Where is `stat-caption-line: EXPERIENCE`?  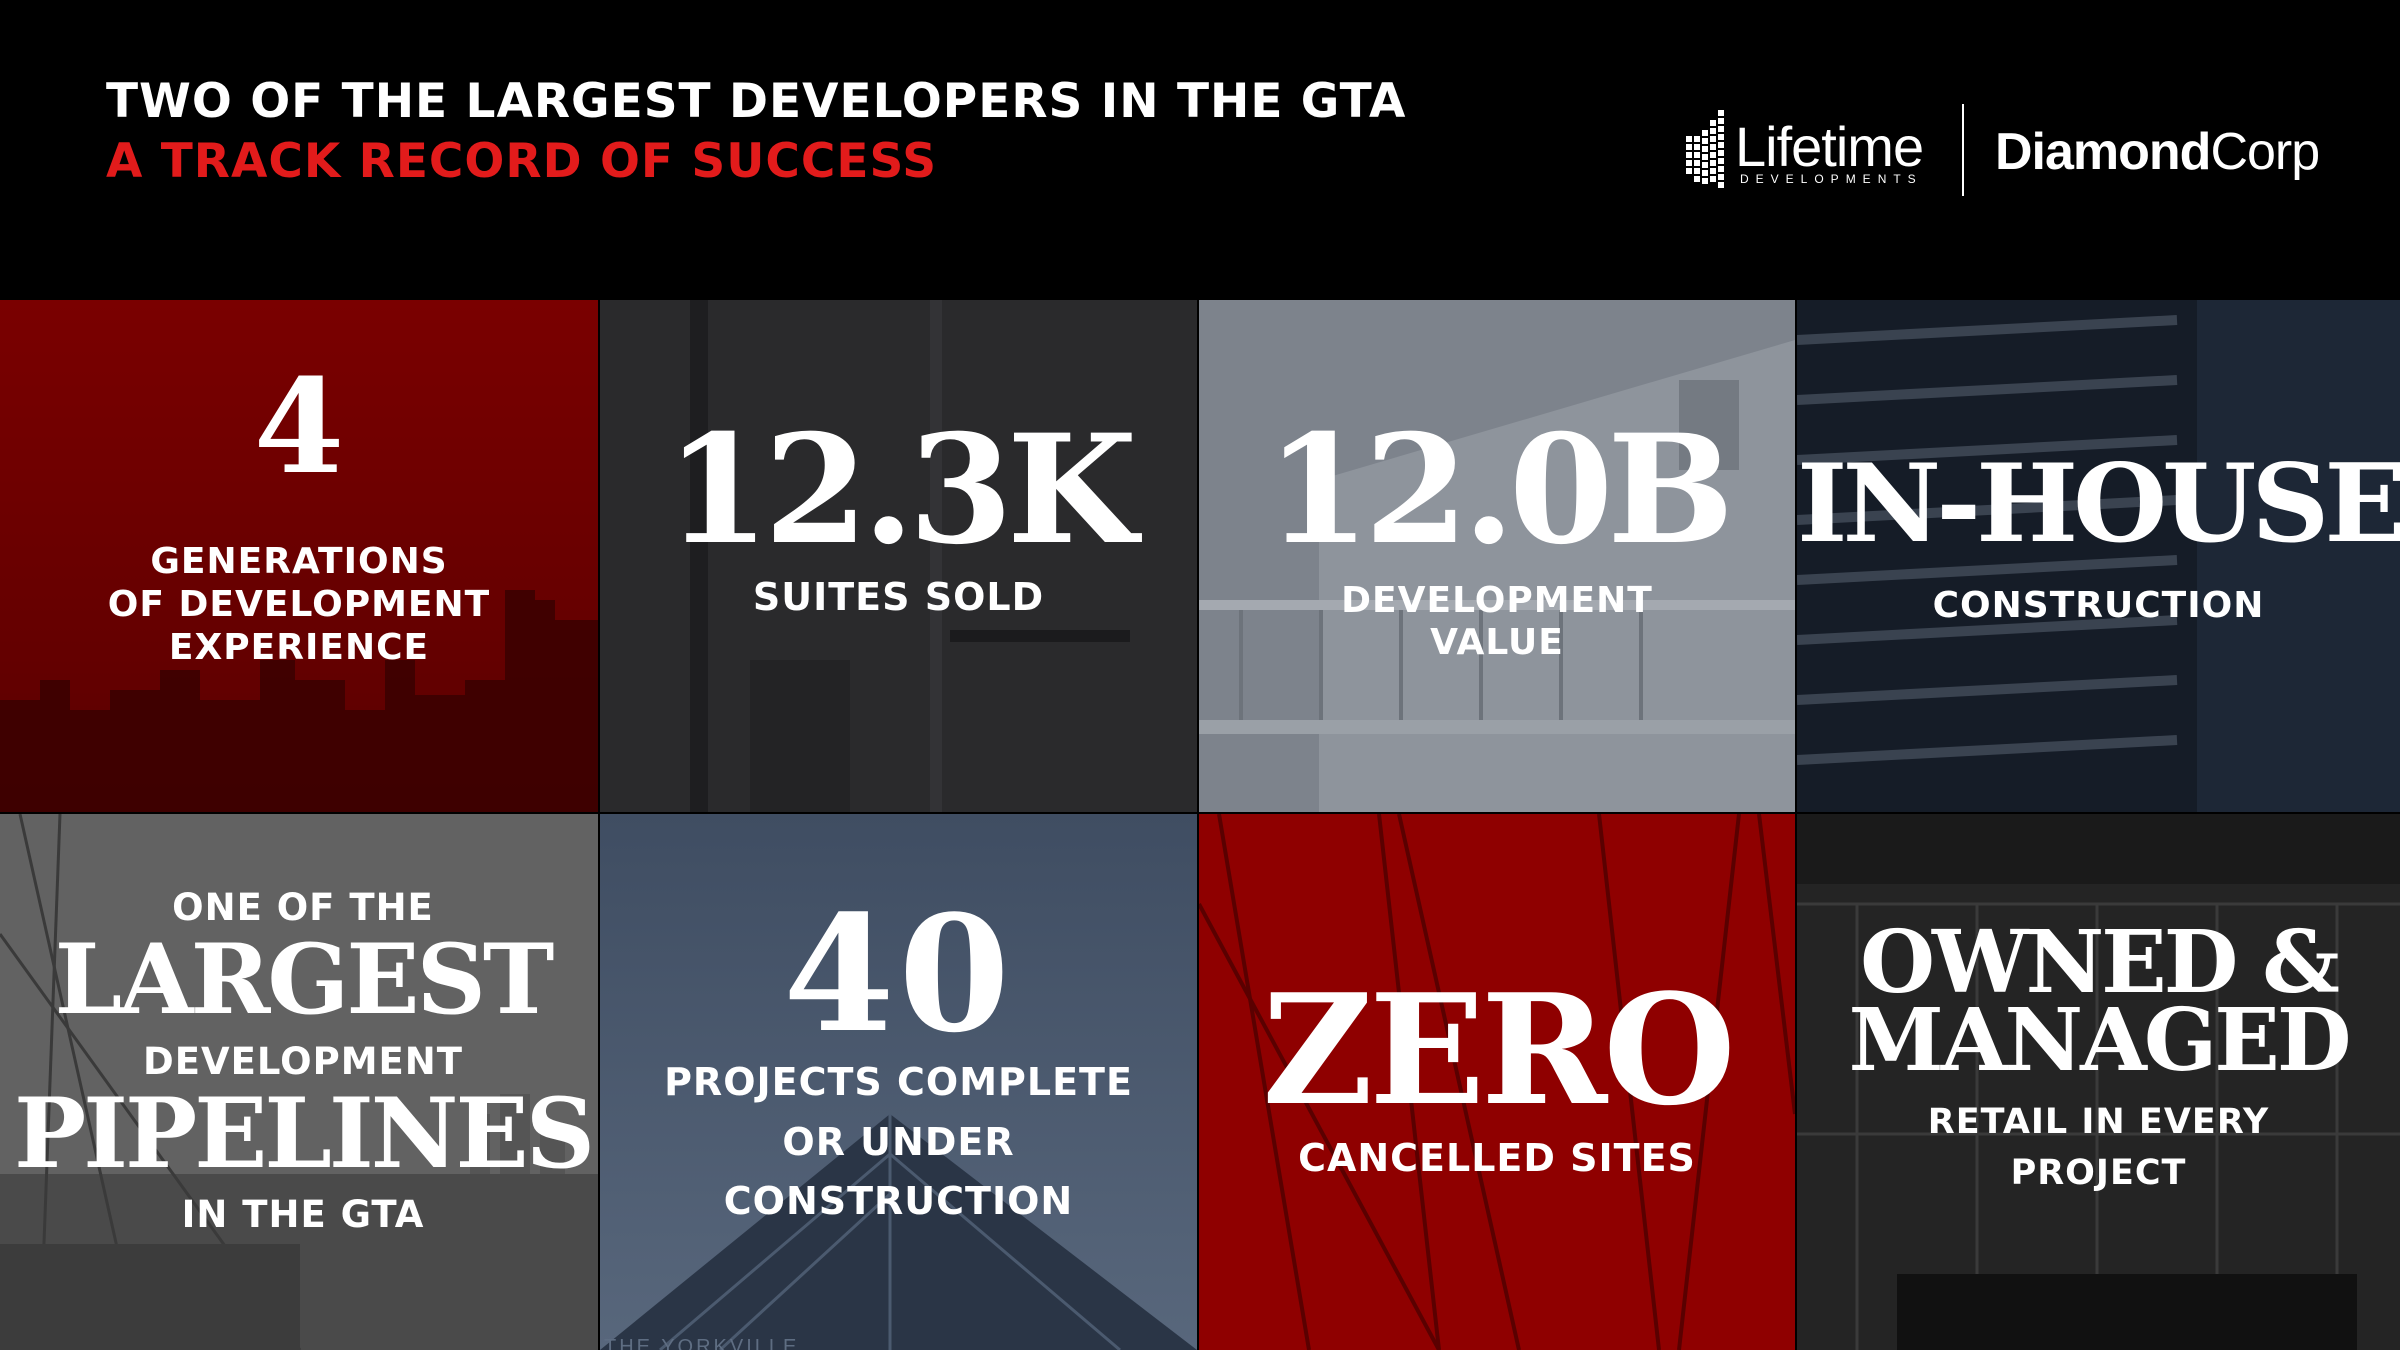
stat-caption-line: EXPERIENCE is located at coordinates (299, 647).